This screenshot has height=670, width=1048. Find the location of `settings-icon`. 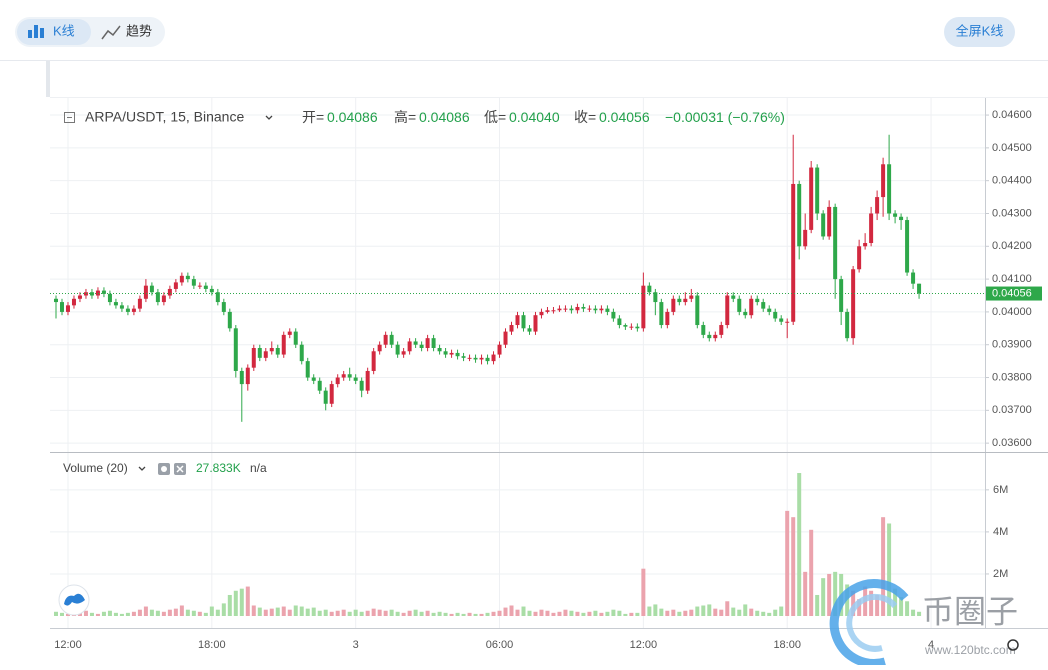

settings-icon is located at coordinates (1013, 645).